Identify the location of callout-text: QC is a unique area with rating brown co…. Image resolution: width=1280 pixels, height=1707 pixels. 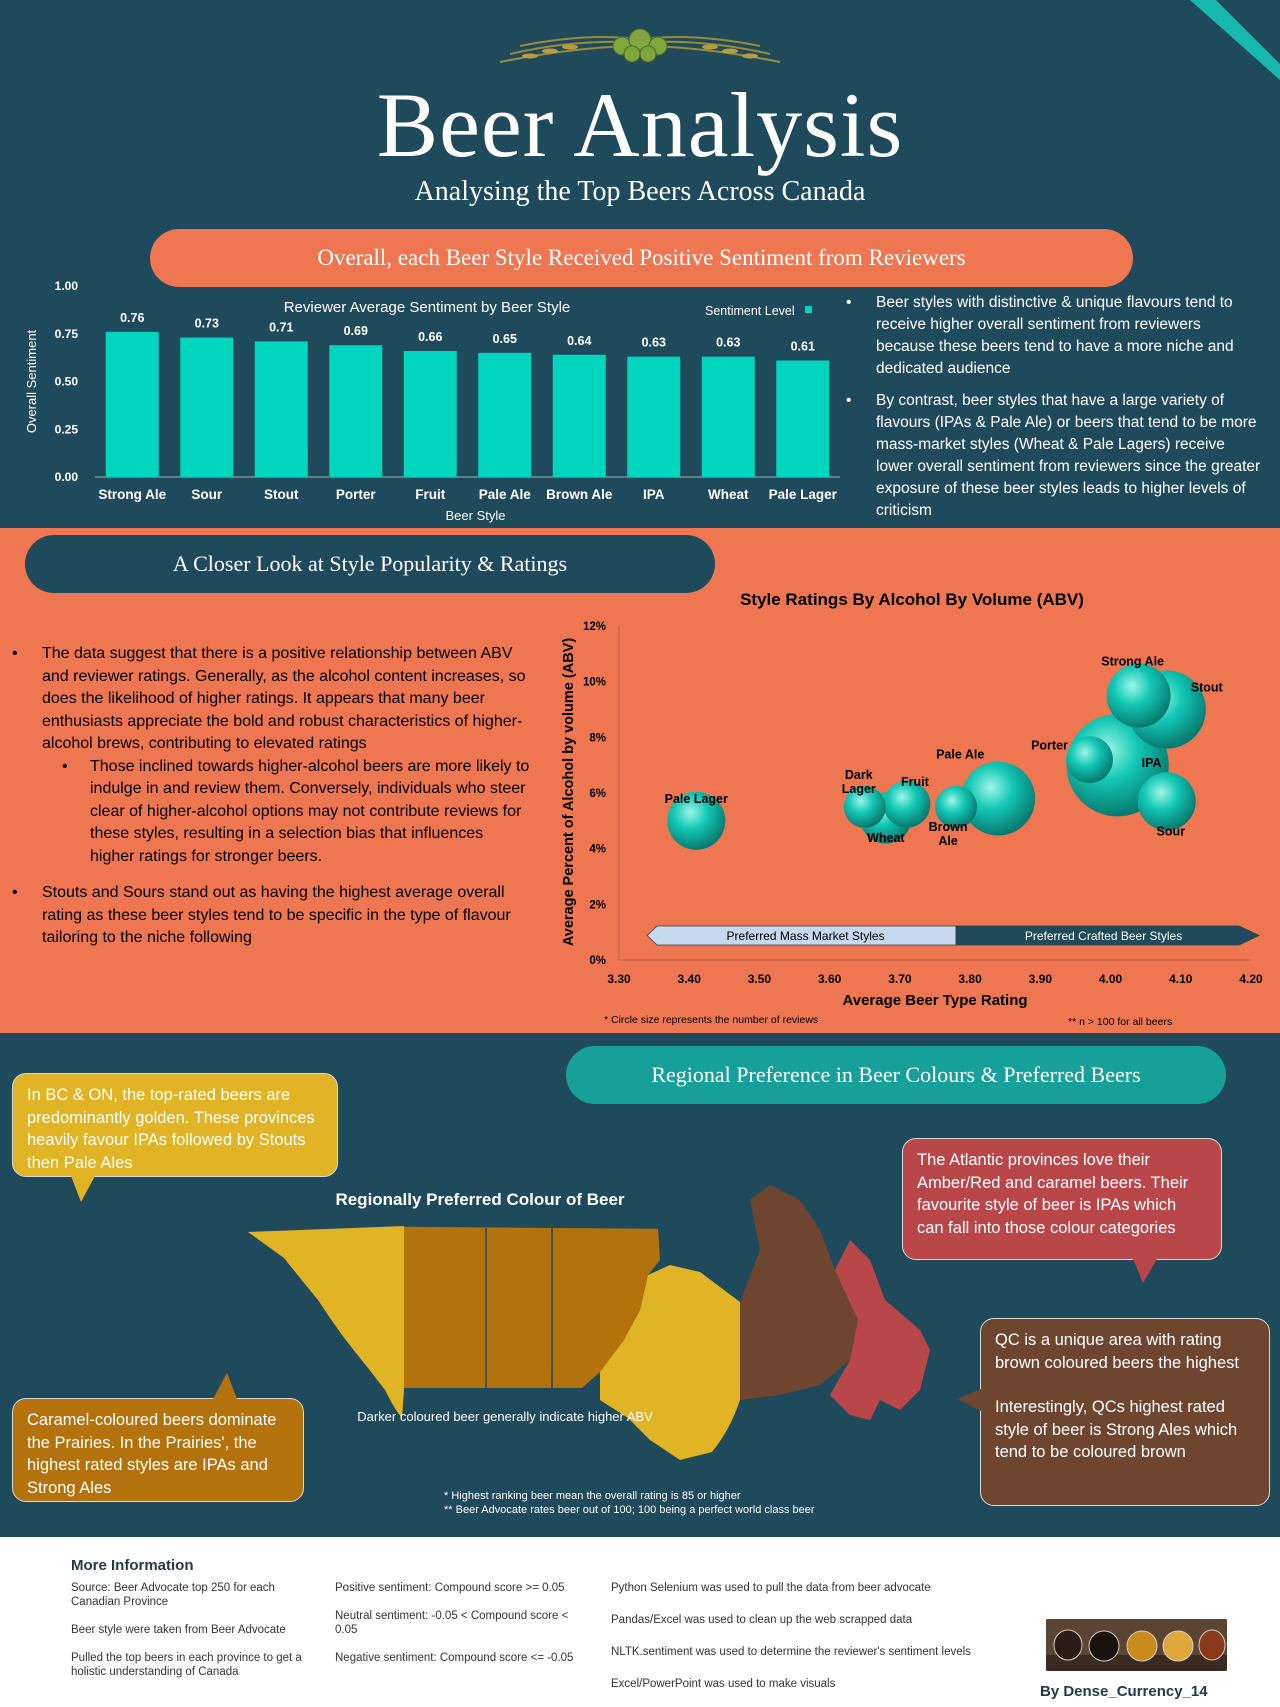
(1117, 1351).